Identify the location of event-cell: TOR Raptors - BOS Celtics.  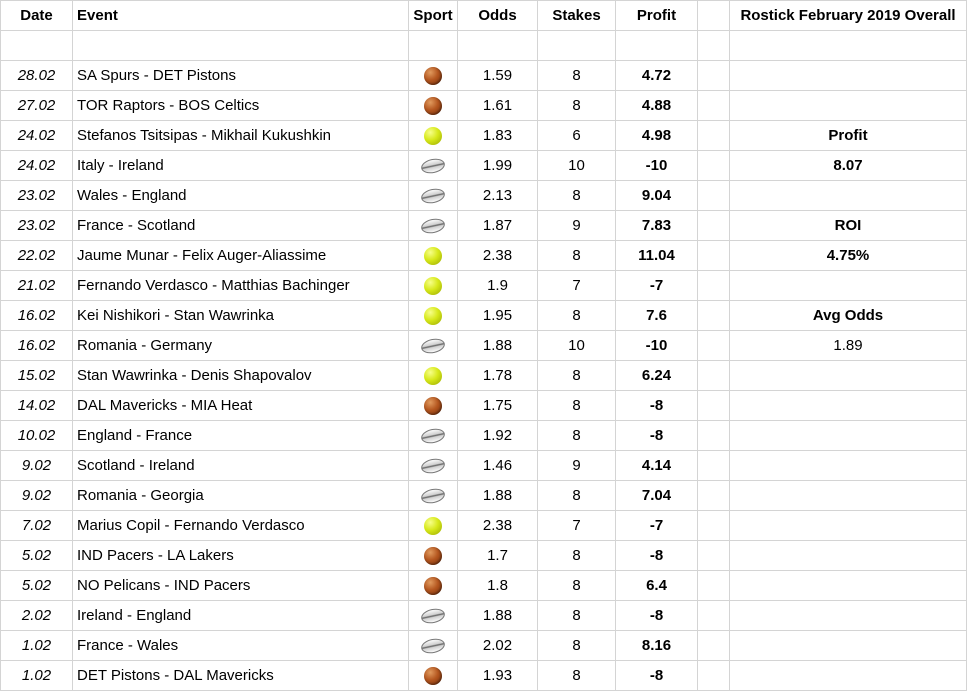
(240, 105).